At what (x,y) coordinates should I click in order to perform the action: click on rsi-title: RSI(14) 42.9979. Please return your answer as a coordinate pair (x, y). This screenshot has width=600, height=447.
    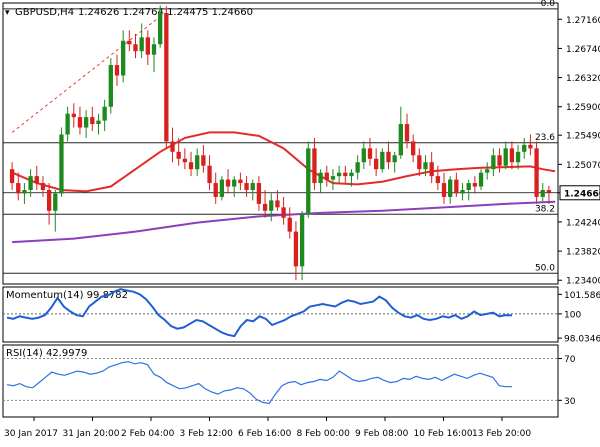
    Looking at the image, I should click on (46, 353).